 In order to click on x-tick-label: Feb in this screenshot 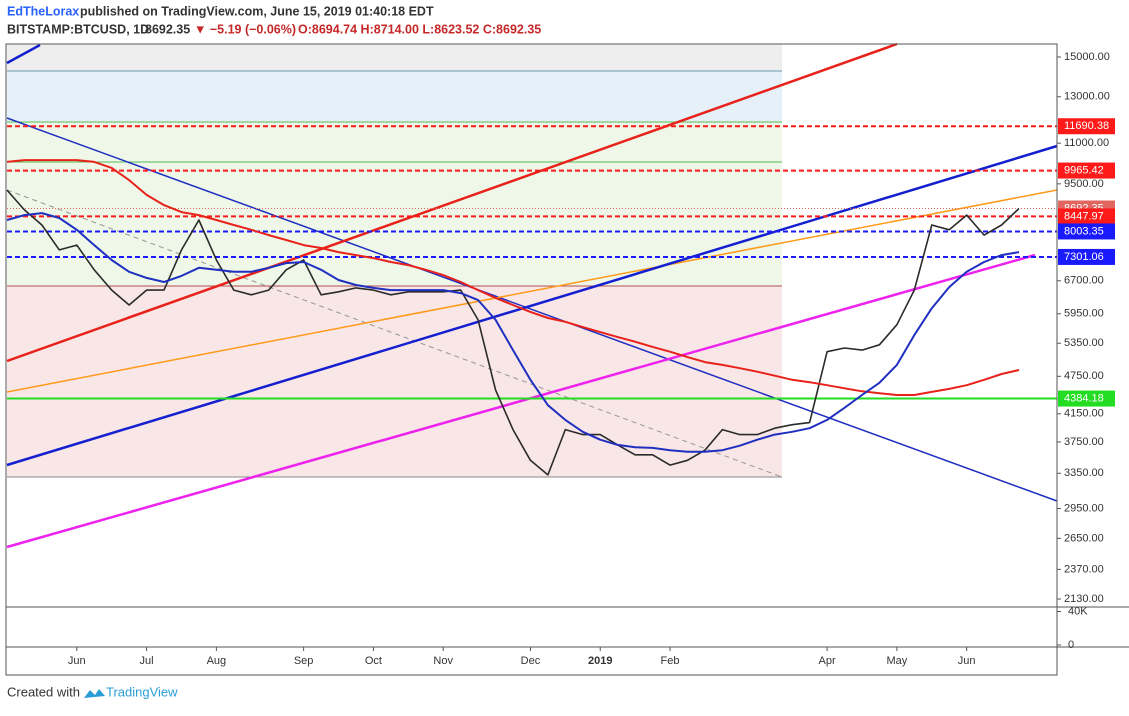, I will do `click(670, 661)`.